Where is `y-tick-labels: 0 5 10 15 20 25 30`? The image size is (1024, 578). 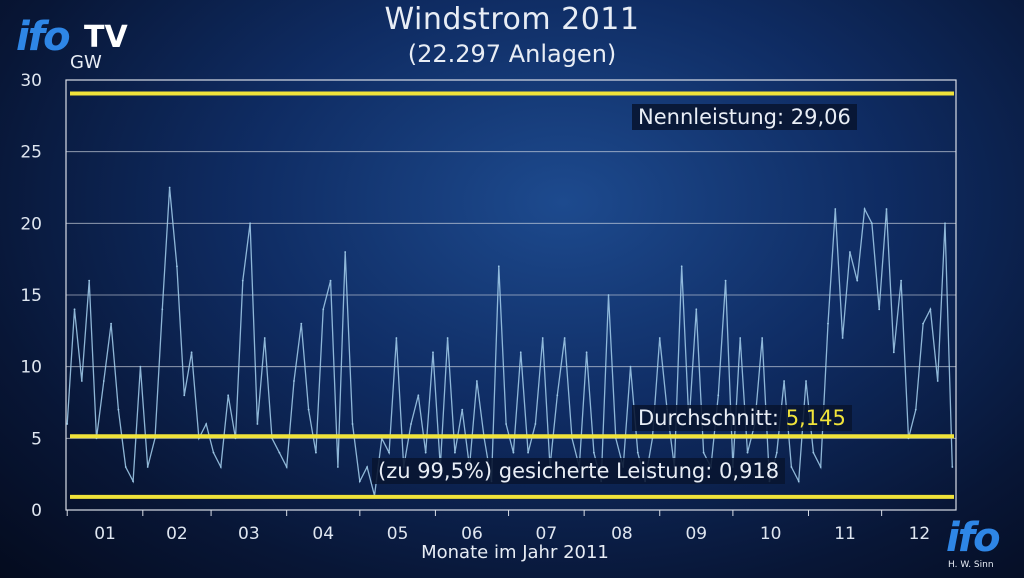
y-tick-labels: 0 5 10 15 20 25 30 is located at coordinates (31, 296).